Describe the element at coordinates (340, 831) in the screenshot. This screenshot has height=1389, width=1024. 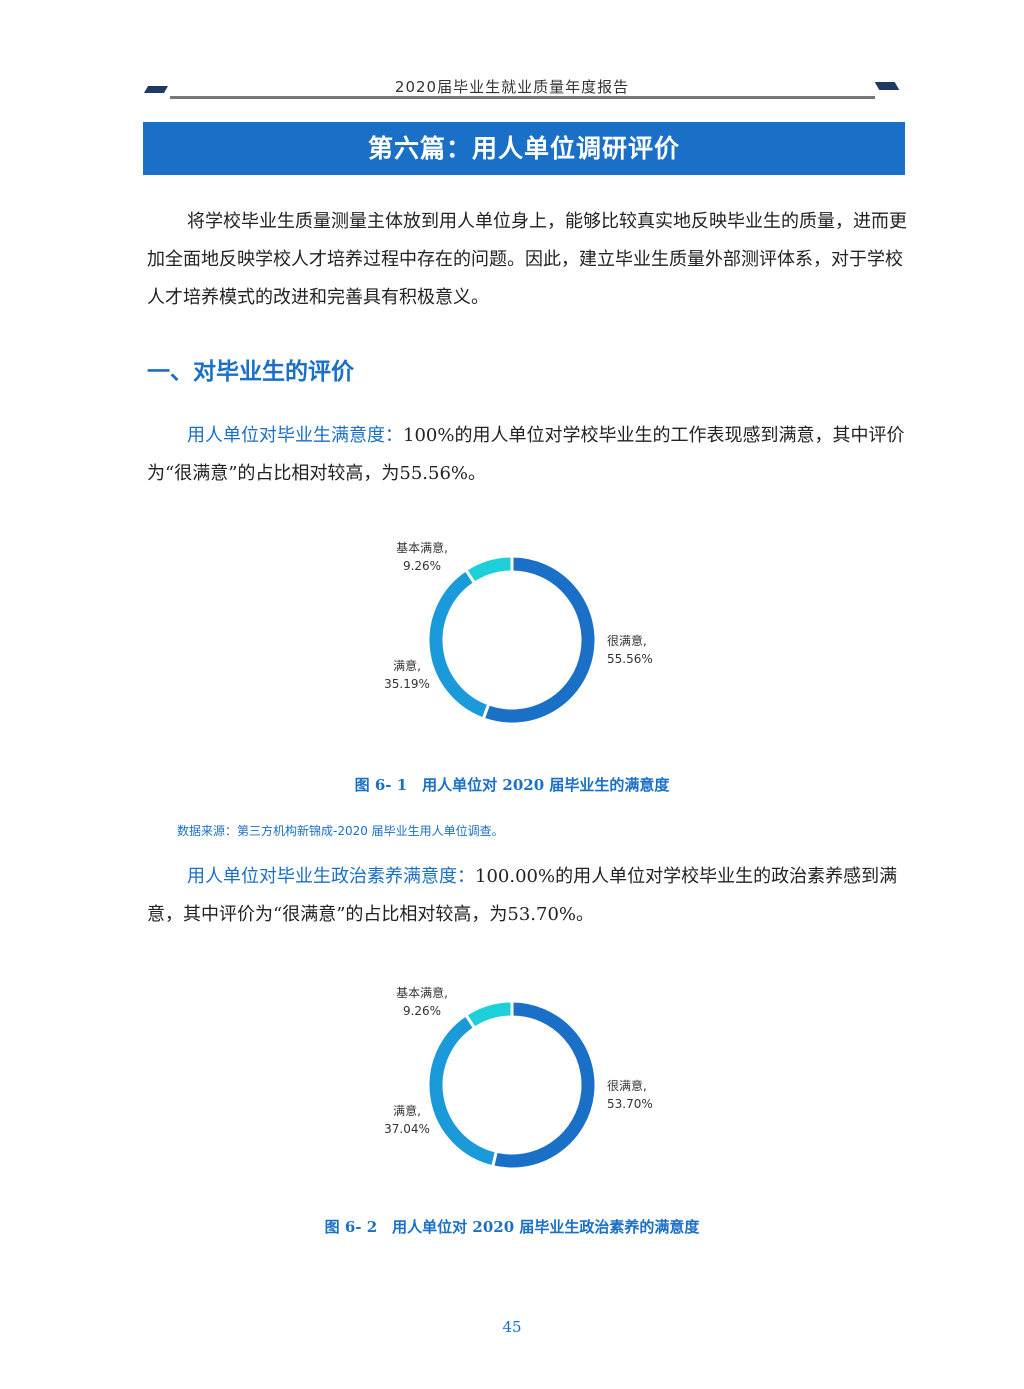
I see `data-source-note: 数据来源：第三方机构新锦成-2020 届毕业生用人单位调查。` at that location.